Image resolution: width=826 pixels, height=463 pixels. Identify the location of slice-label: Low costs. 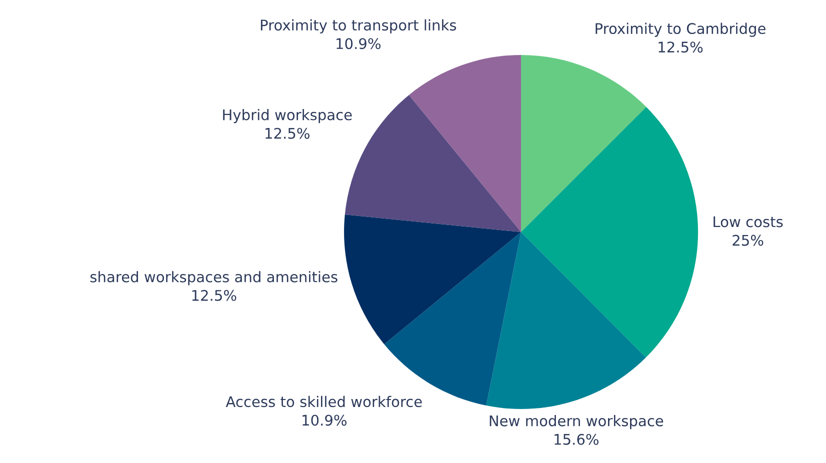
(748, 222).